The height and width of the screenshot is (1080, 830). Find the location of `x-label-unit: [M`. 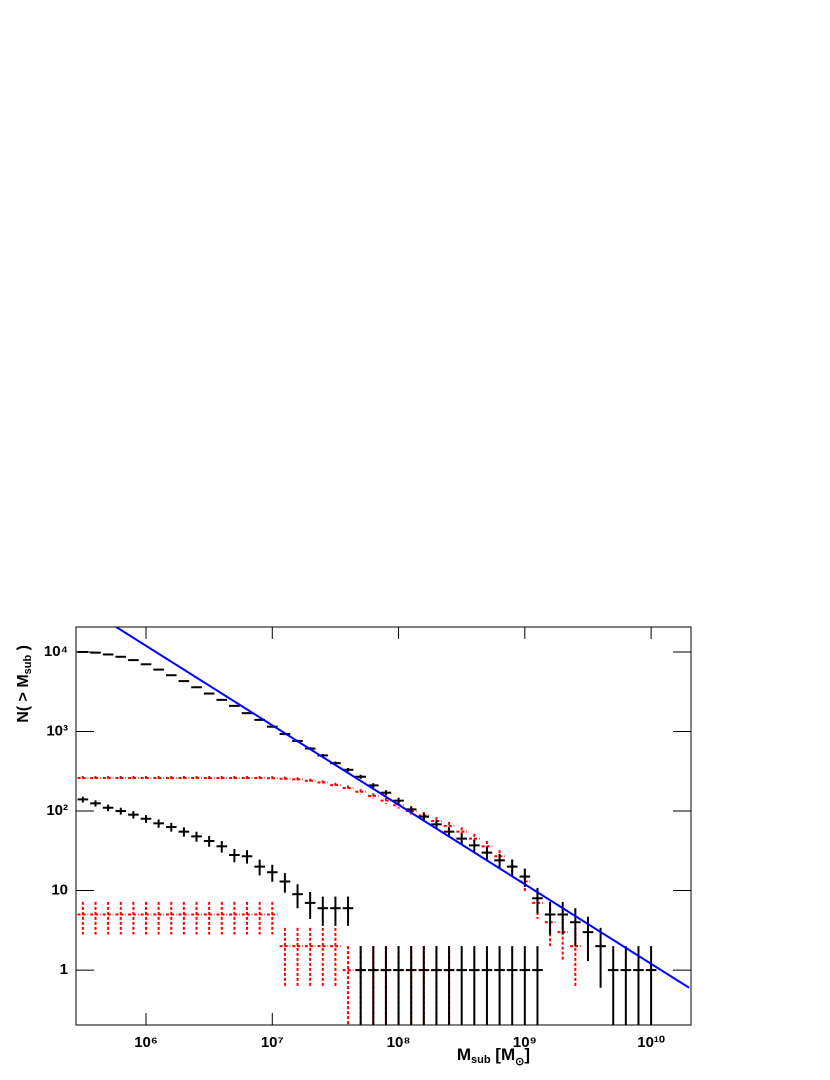

x-label-unit: [M is located at coordinates (503, 1054).